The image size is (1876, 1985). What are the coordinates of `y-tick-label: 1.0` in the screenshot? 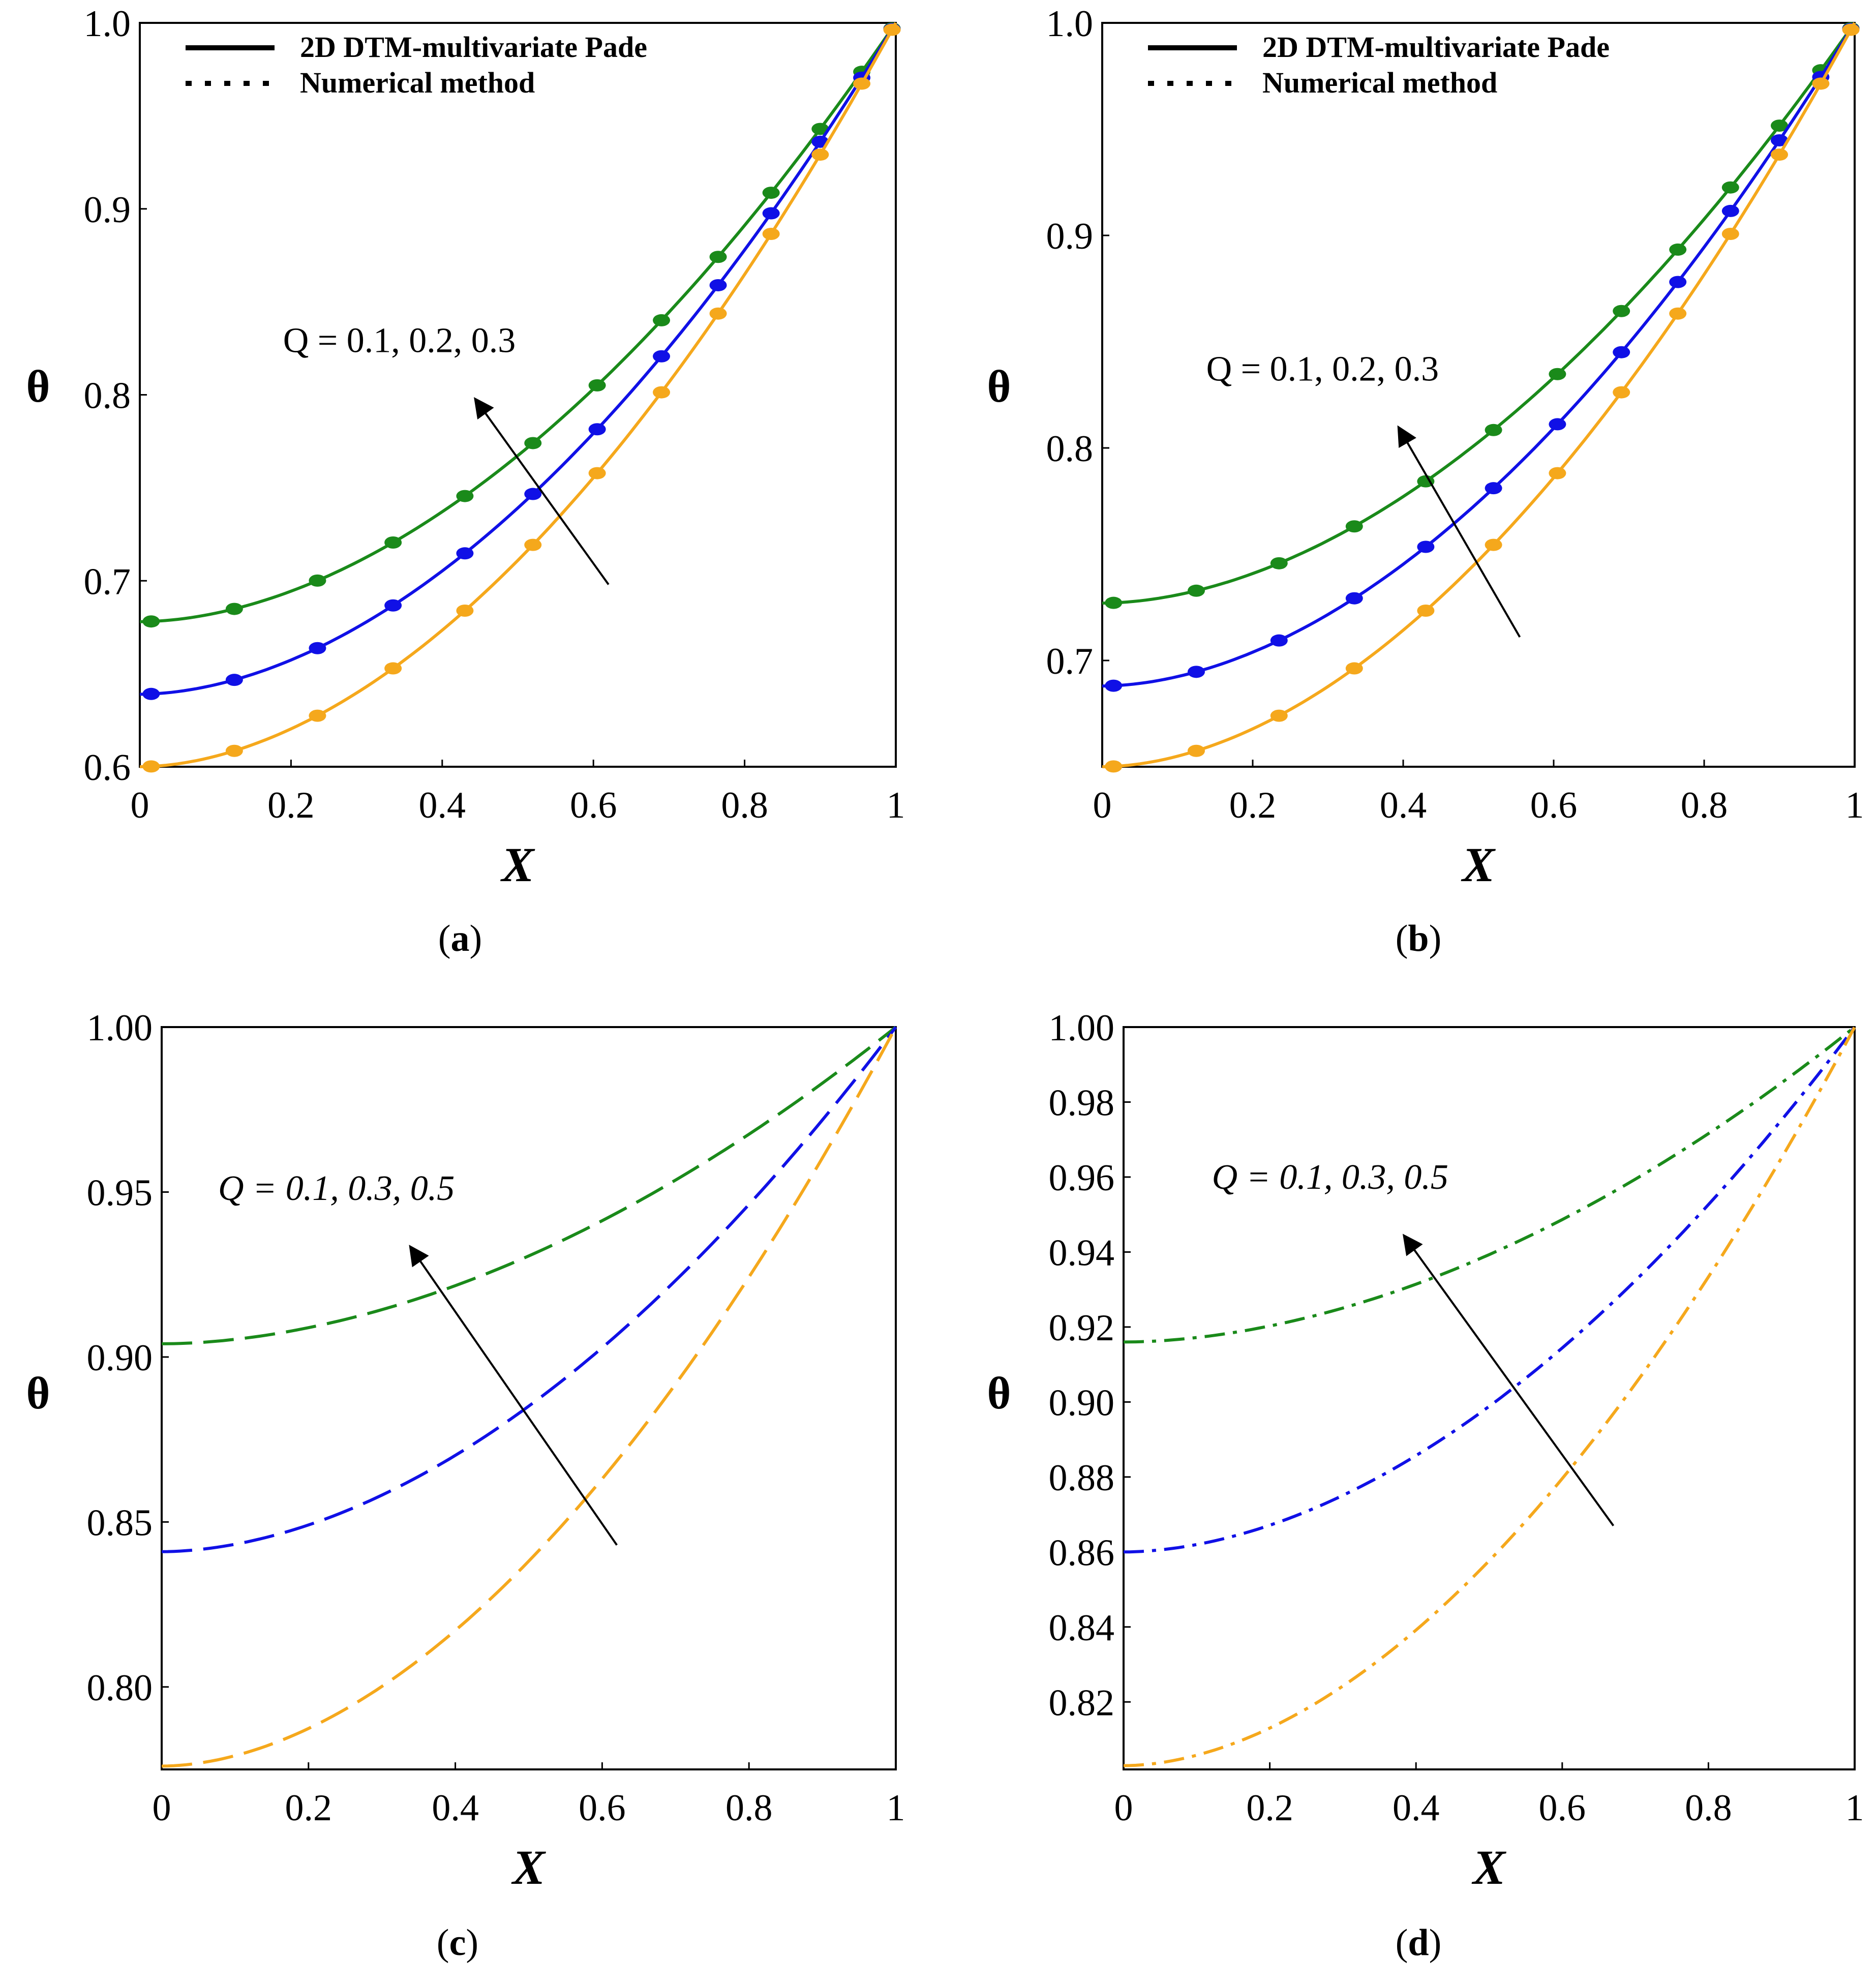 It's located at (1070, 24).